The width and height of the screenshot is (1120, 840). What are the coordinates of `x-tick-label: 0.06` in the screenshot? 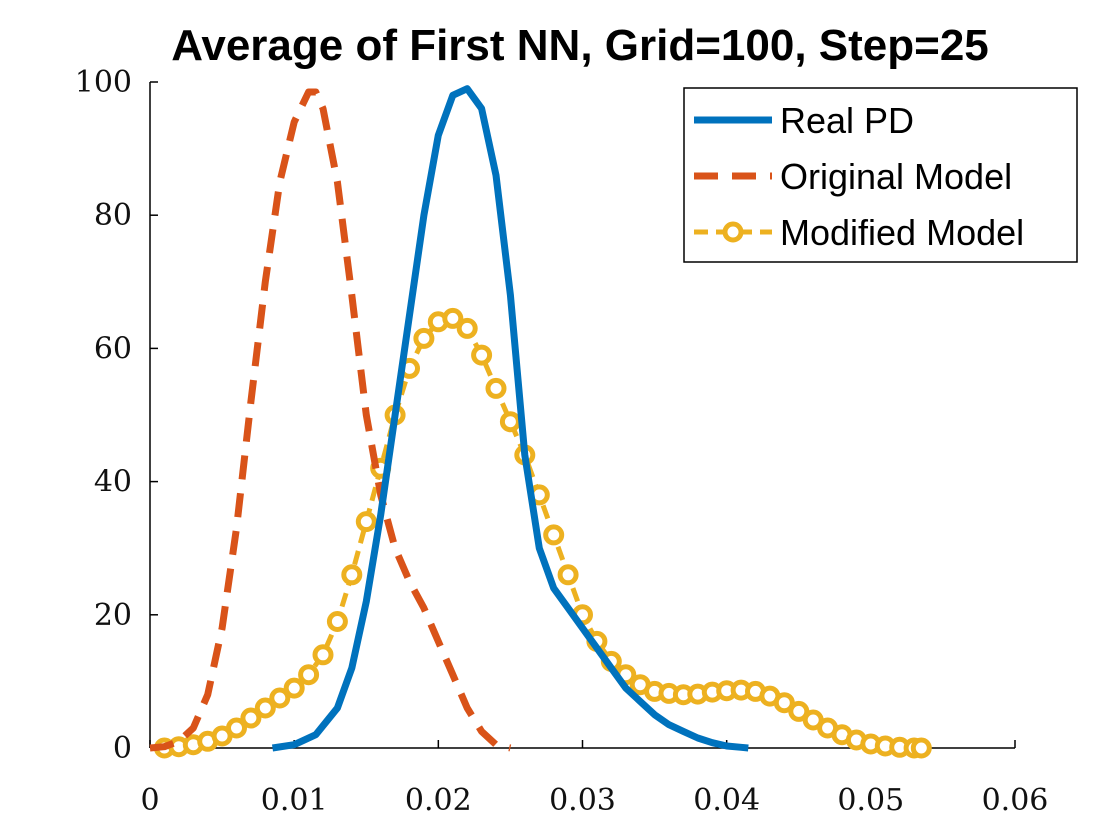 It's located at (1015, 800).